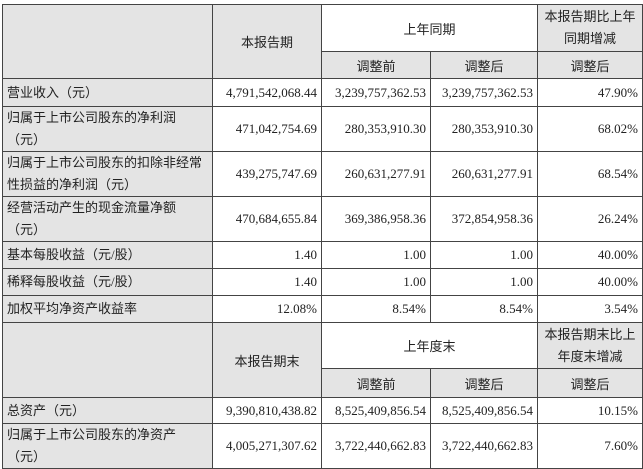  I want to click on header-prior-period: 上年同期, so click(429, 28).